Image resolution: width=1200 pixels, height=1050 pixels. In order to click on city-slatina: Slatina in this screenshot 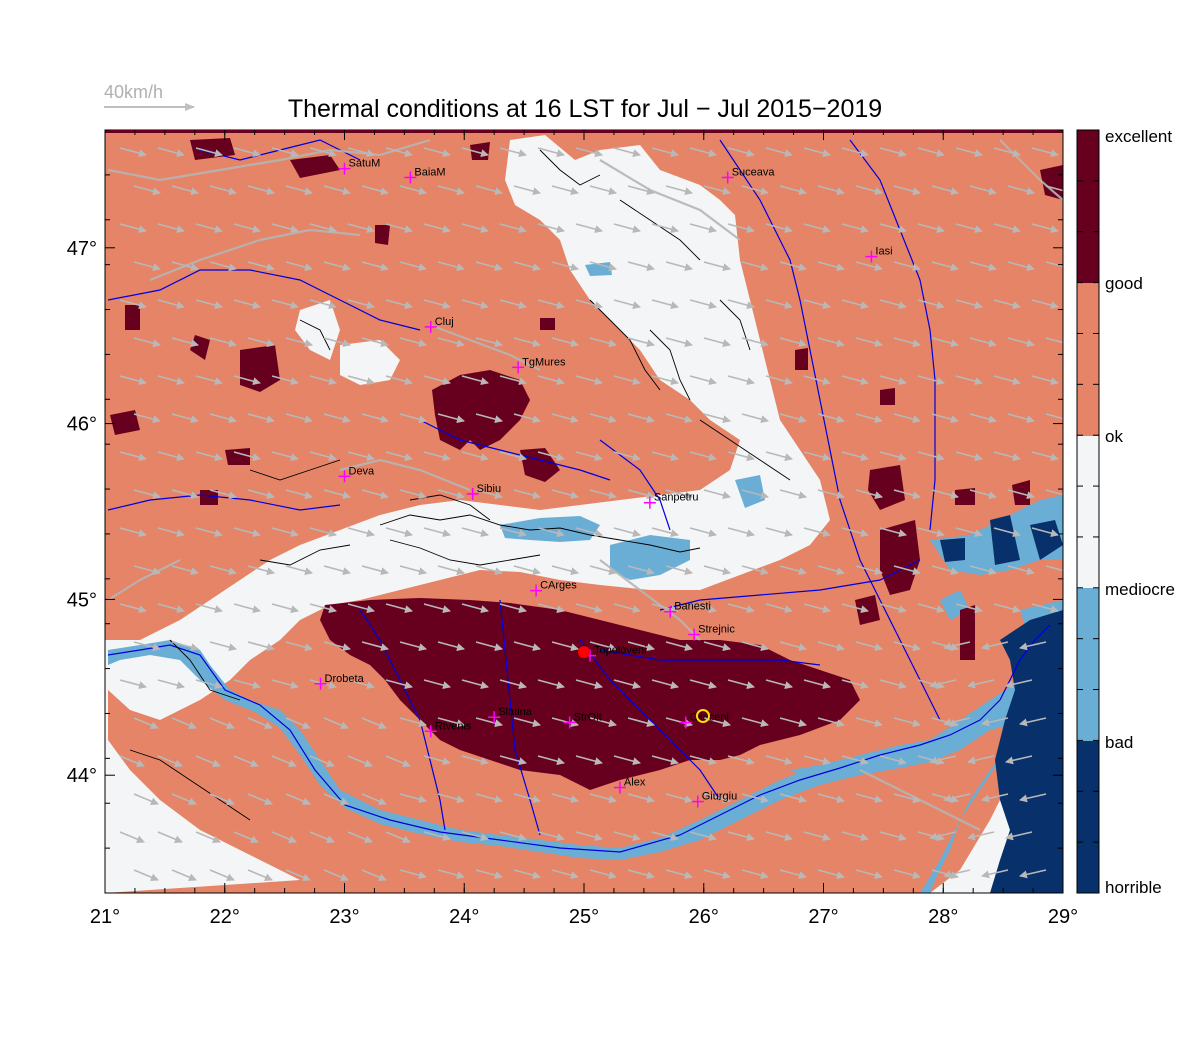, I will do `click(510, 715)`.